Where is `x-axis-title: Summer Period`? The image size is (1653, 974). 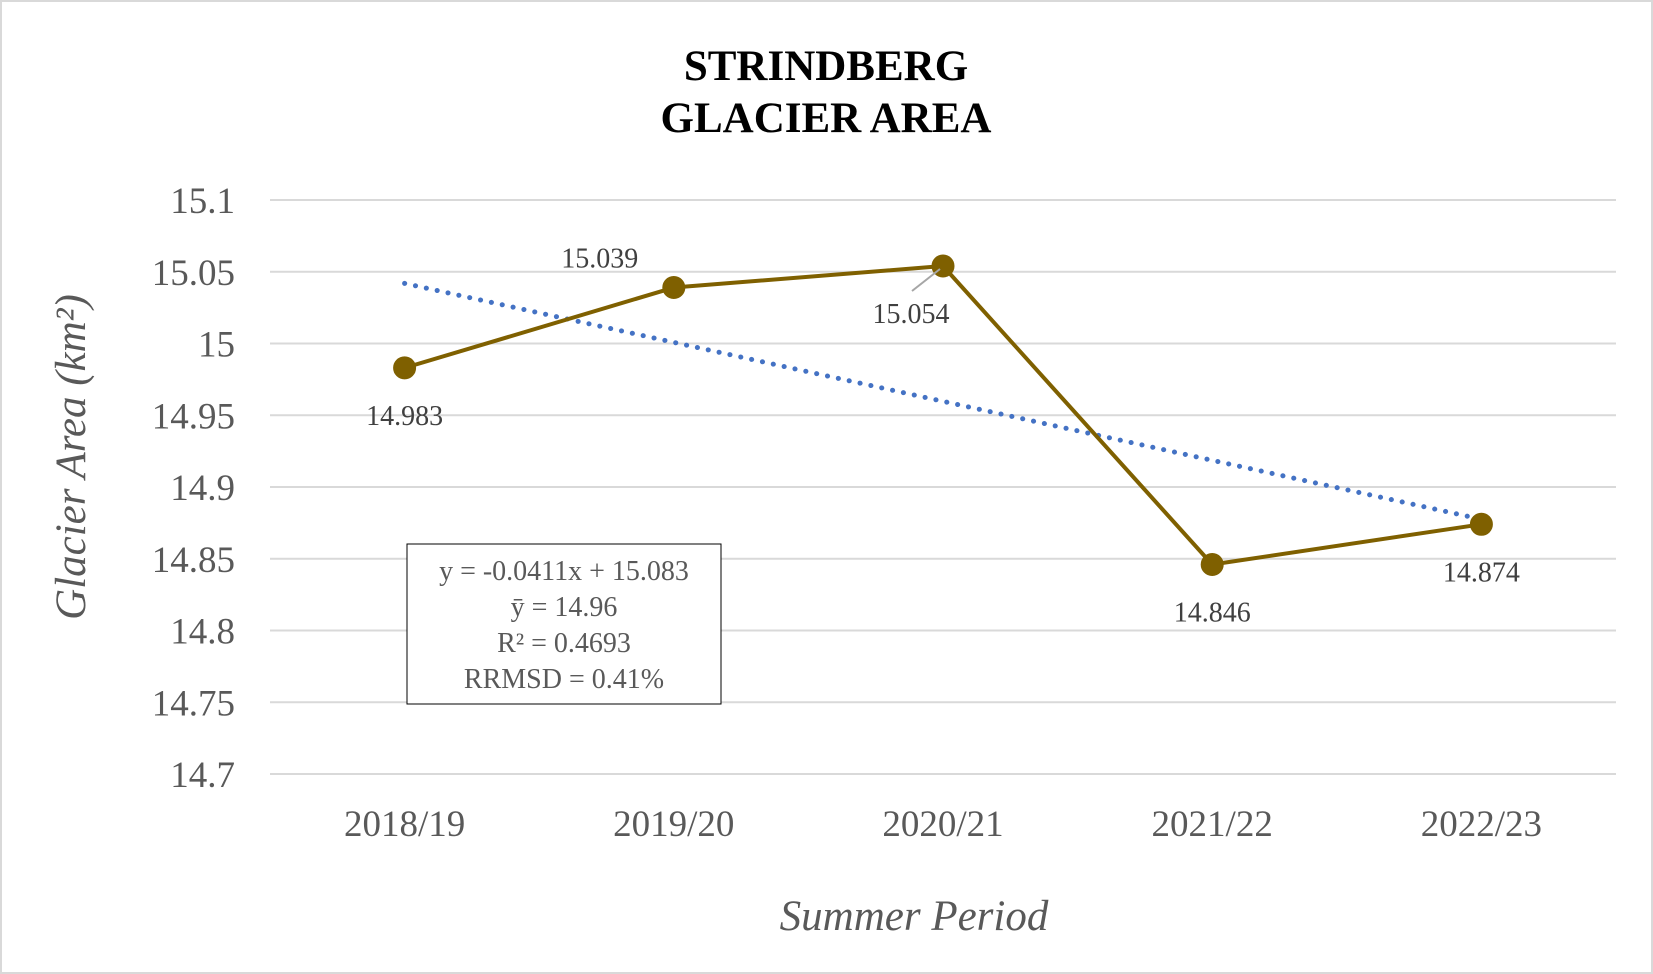
x-axis-title: Summer Period is located at coordinates (914, 916).